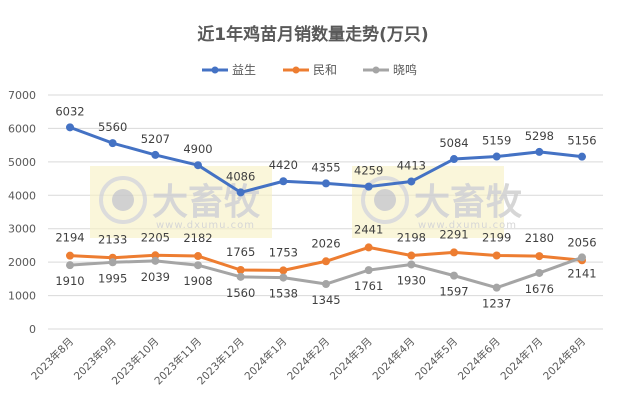 The width and height of the screenshot is (626, 403). I want to click on eye-logo-icon, so click(385, 200).